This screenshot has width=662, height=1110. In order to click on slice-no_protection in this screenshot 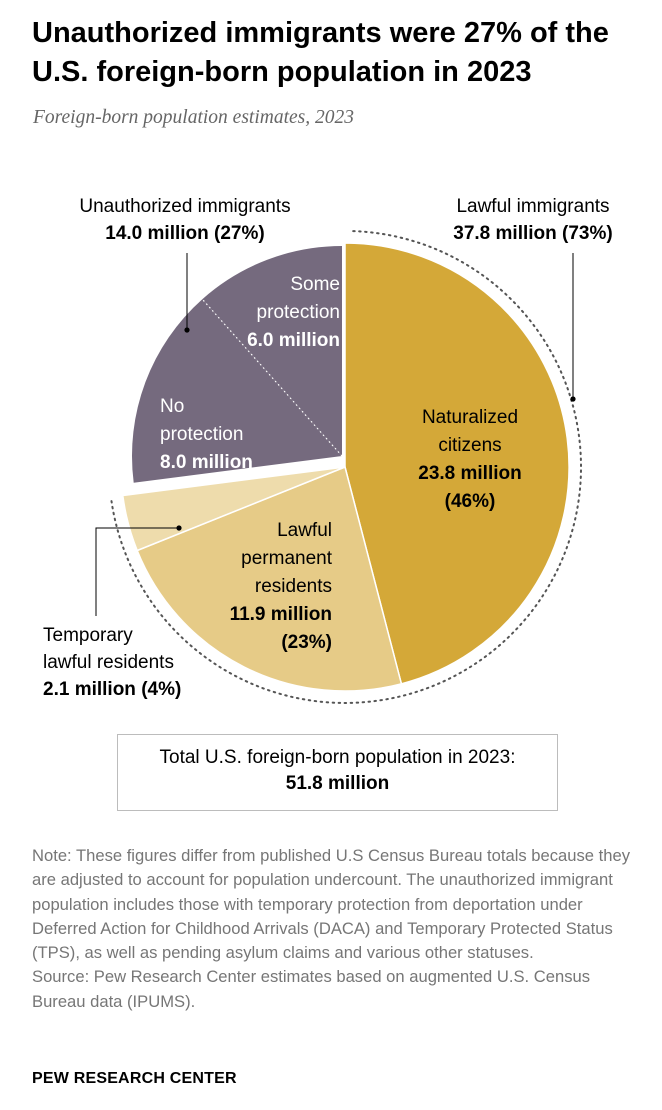, I will do `click(236, 391)`.